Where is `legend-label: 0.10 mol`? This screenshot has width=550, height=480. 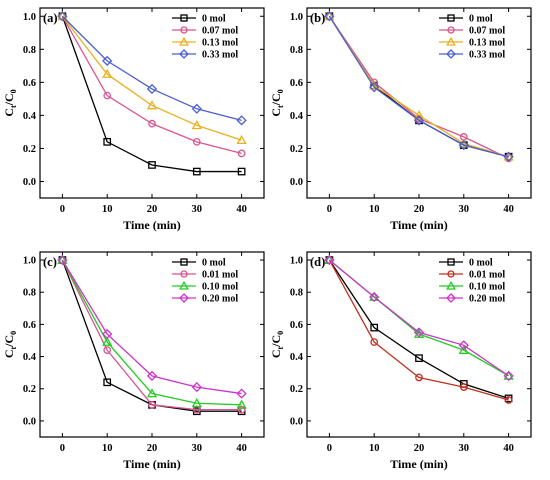
legend-label: 0.10 mol is located at coordinates (220, 287).